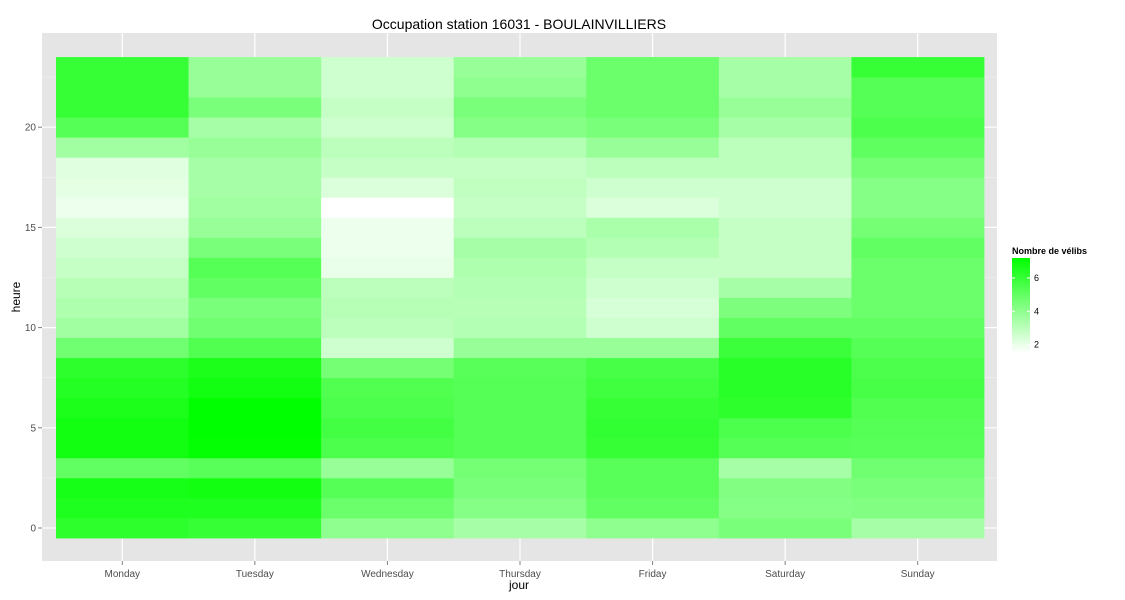 The image size is (1125, 600). I want to click on y-axis-ticks: 0 5 10 15 20, so click(33, 329).